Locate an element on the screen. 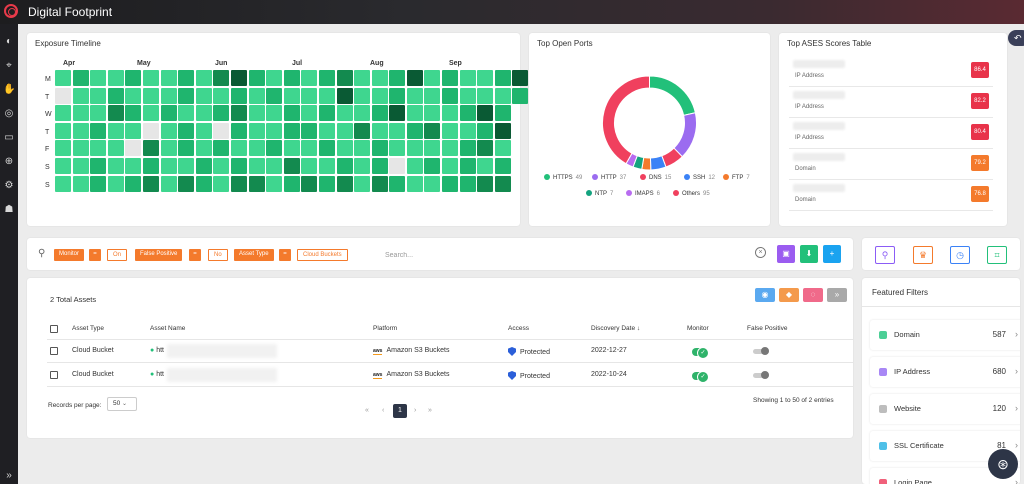 The width and height of the screenshot is (1024, 484). target-icon: ◎ is located at coordinates (9, 113).